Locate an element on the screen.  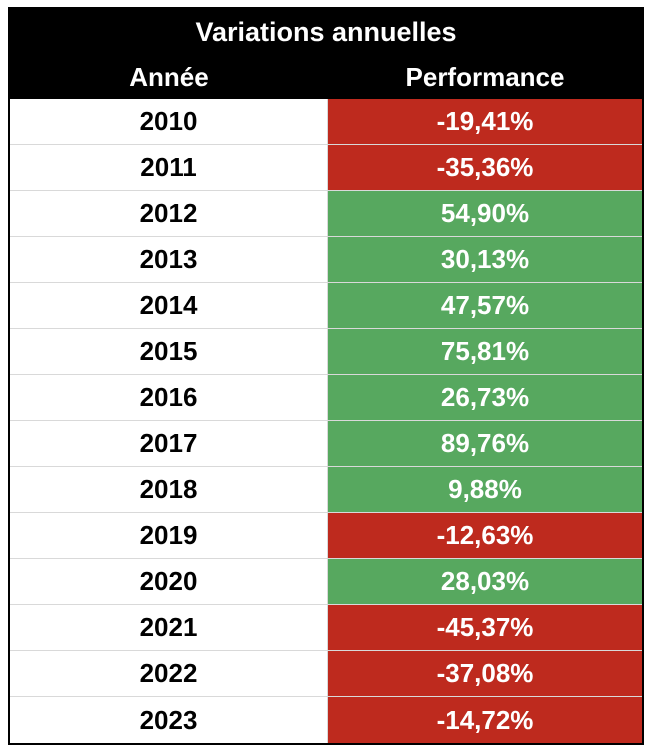
table-row: 2013 30,13% is located at coordinates (326, 260).